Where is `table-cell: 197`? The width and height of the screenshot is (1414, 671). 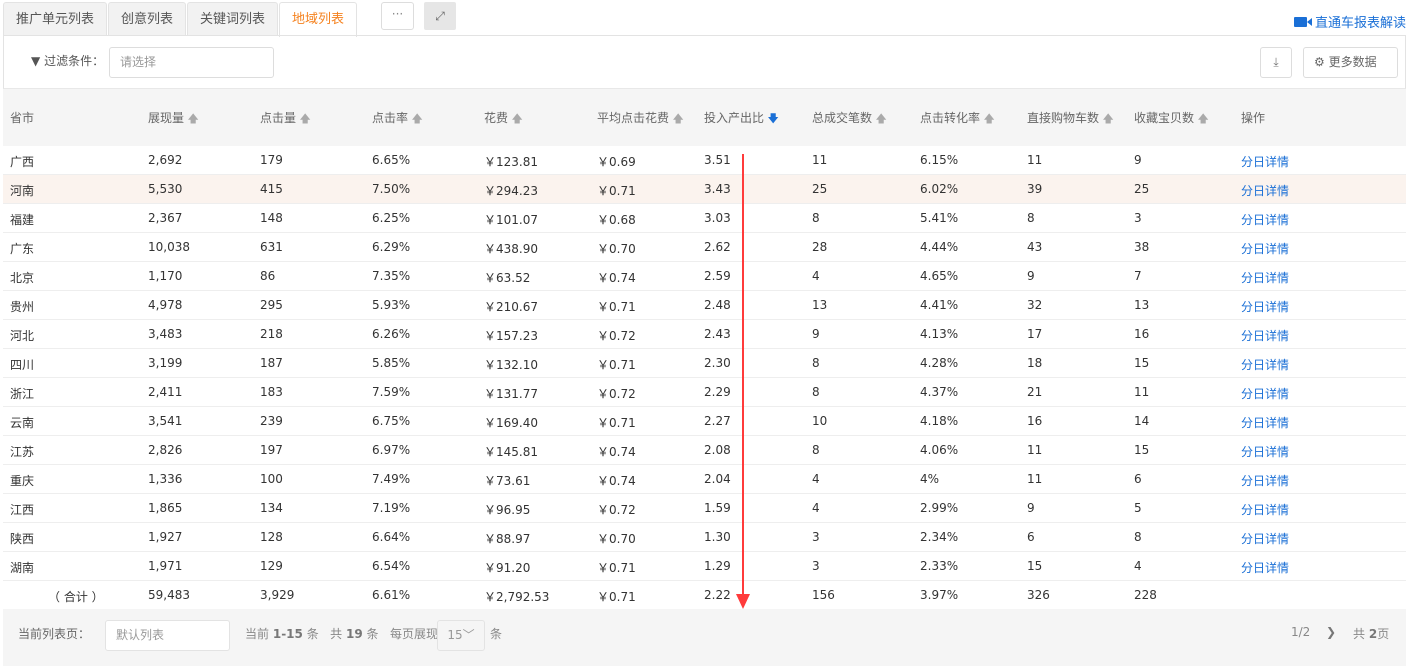 table-cell: 197 is located at coordinates (271, 450).